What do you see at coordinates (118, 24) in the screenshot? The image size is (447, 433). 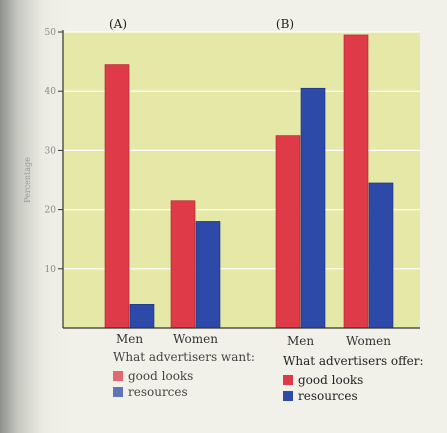 I see `panel-label-a: (A)` at bounding box center [118, 24].